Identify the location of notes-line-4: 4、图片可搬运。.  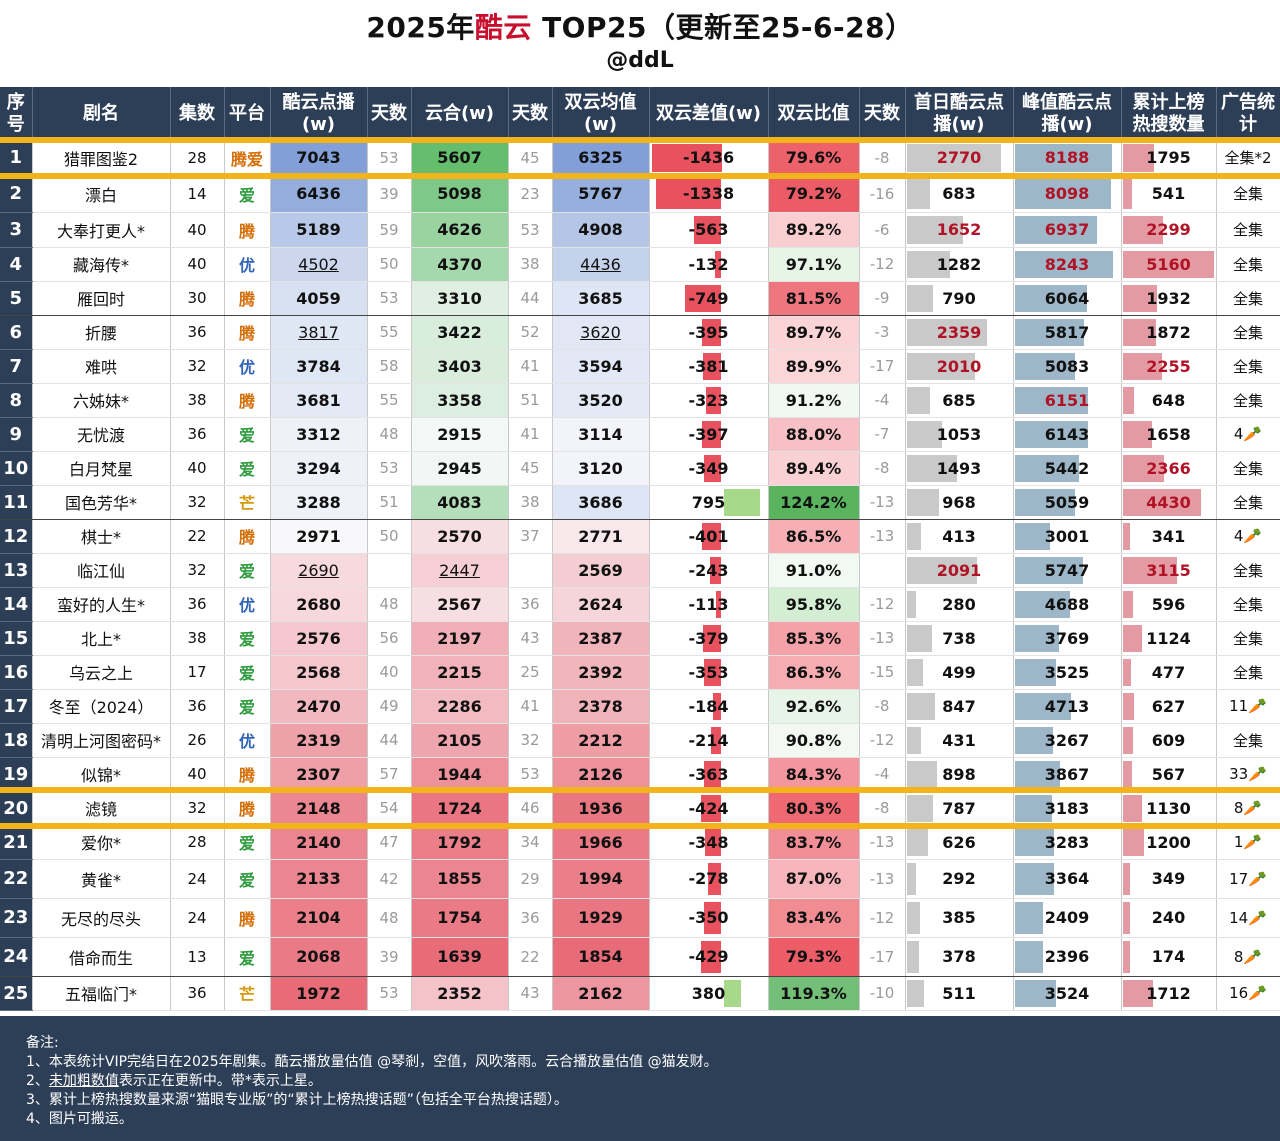
(79, 1119).